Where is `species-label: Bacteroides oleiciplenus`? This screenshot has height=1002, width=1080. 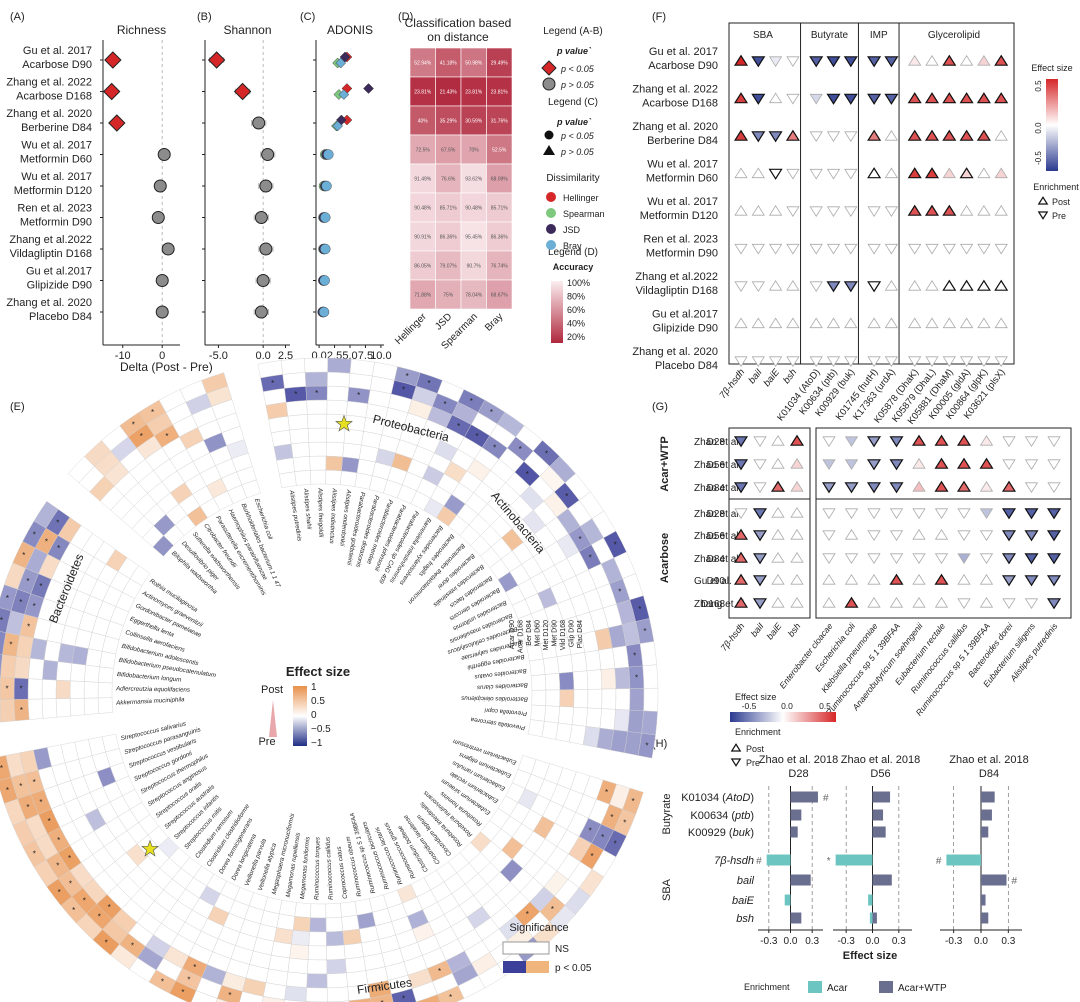 species-label: Bacteroides oleiciplenus is located at coordinates (494, 698).